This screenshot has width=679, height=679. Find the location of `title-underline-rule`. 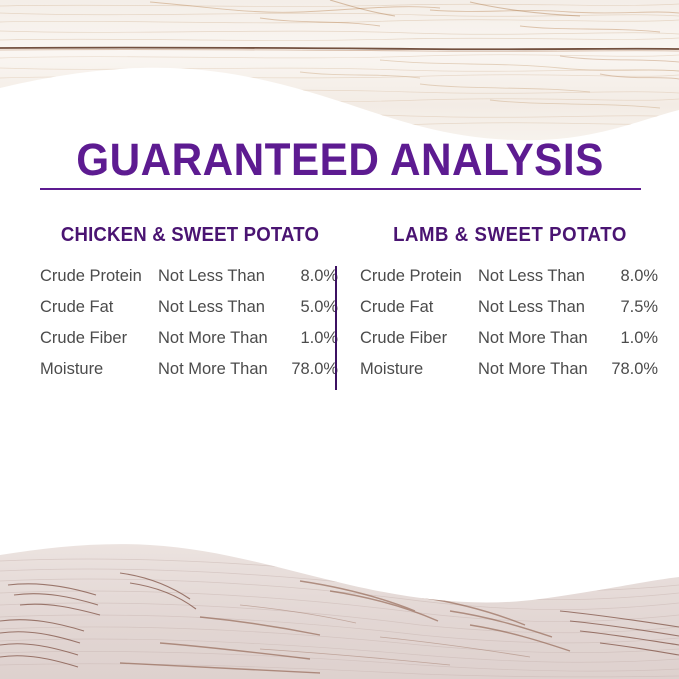

title-underline-rule is located at coordinates (340, 189).